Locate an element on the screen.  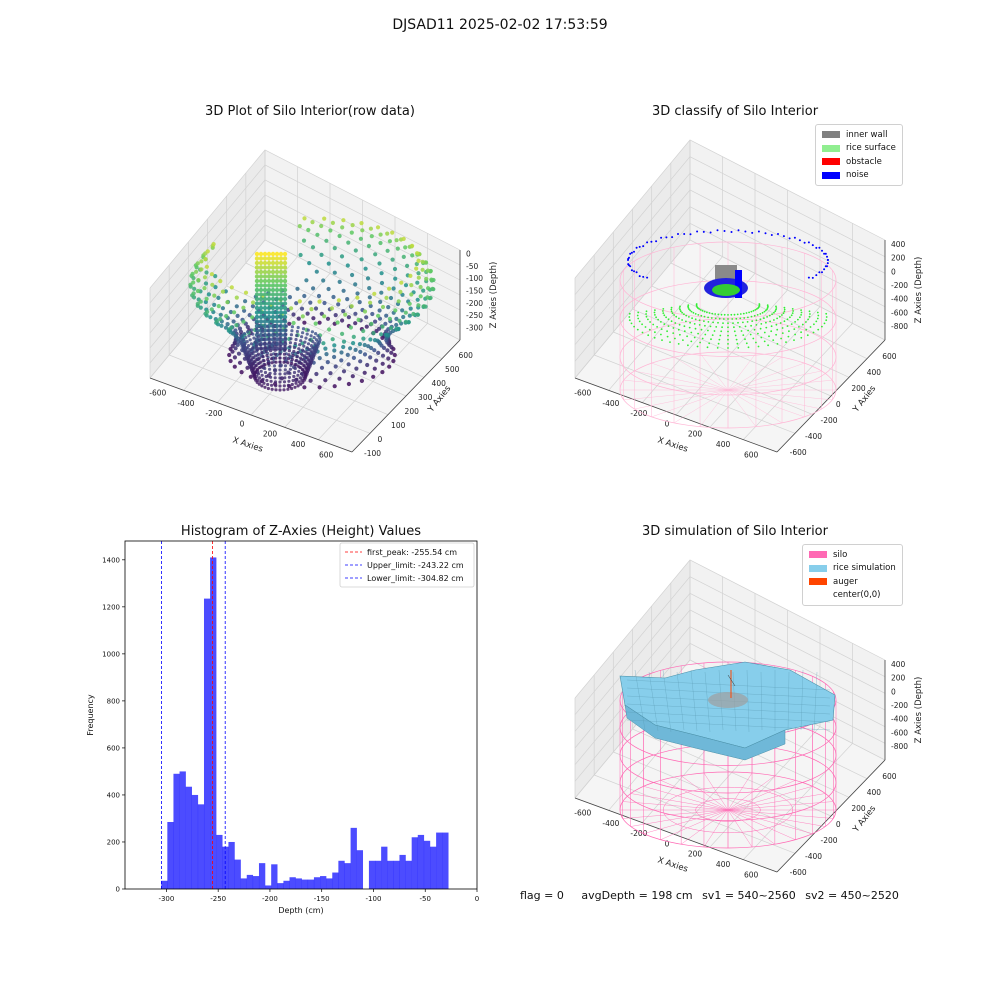
x-tick-label: -600 is located at coordinates (157, 393).